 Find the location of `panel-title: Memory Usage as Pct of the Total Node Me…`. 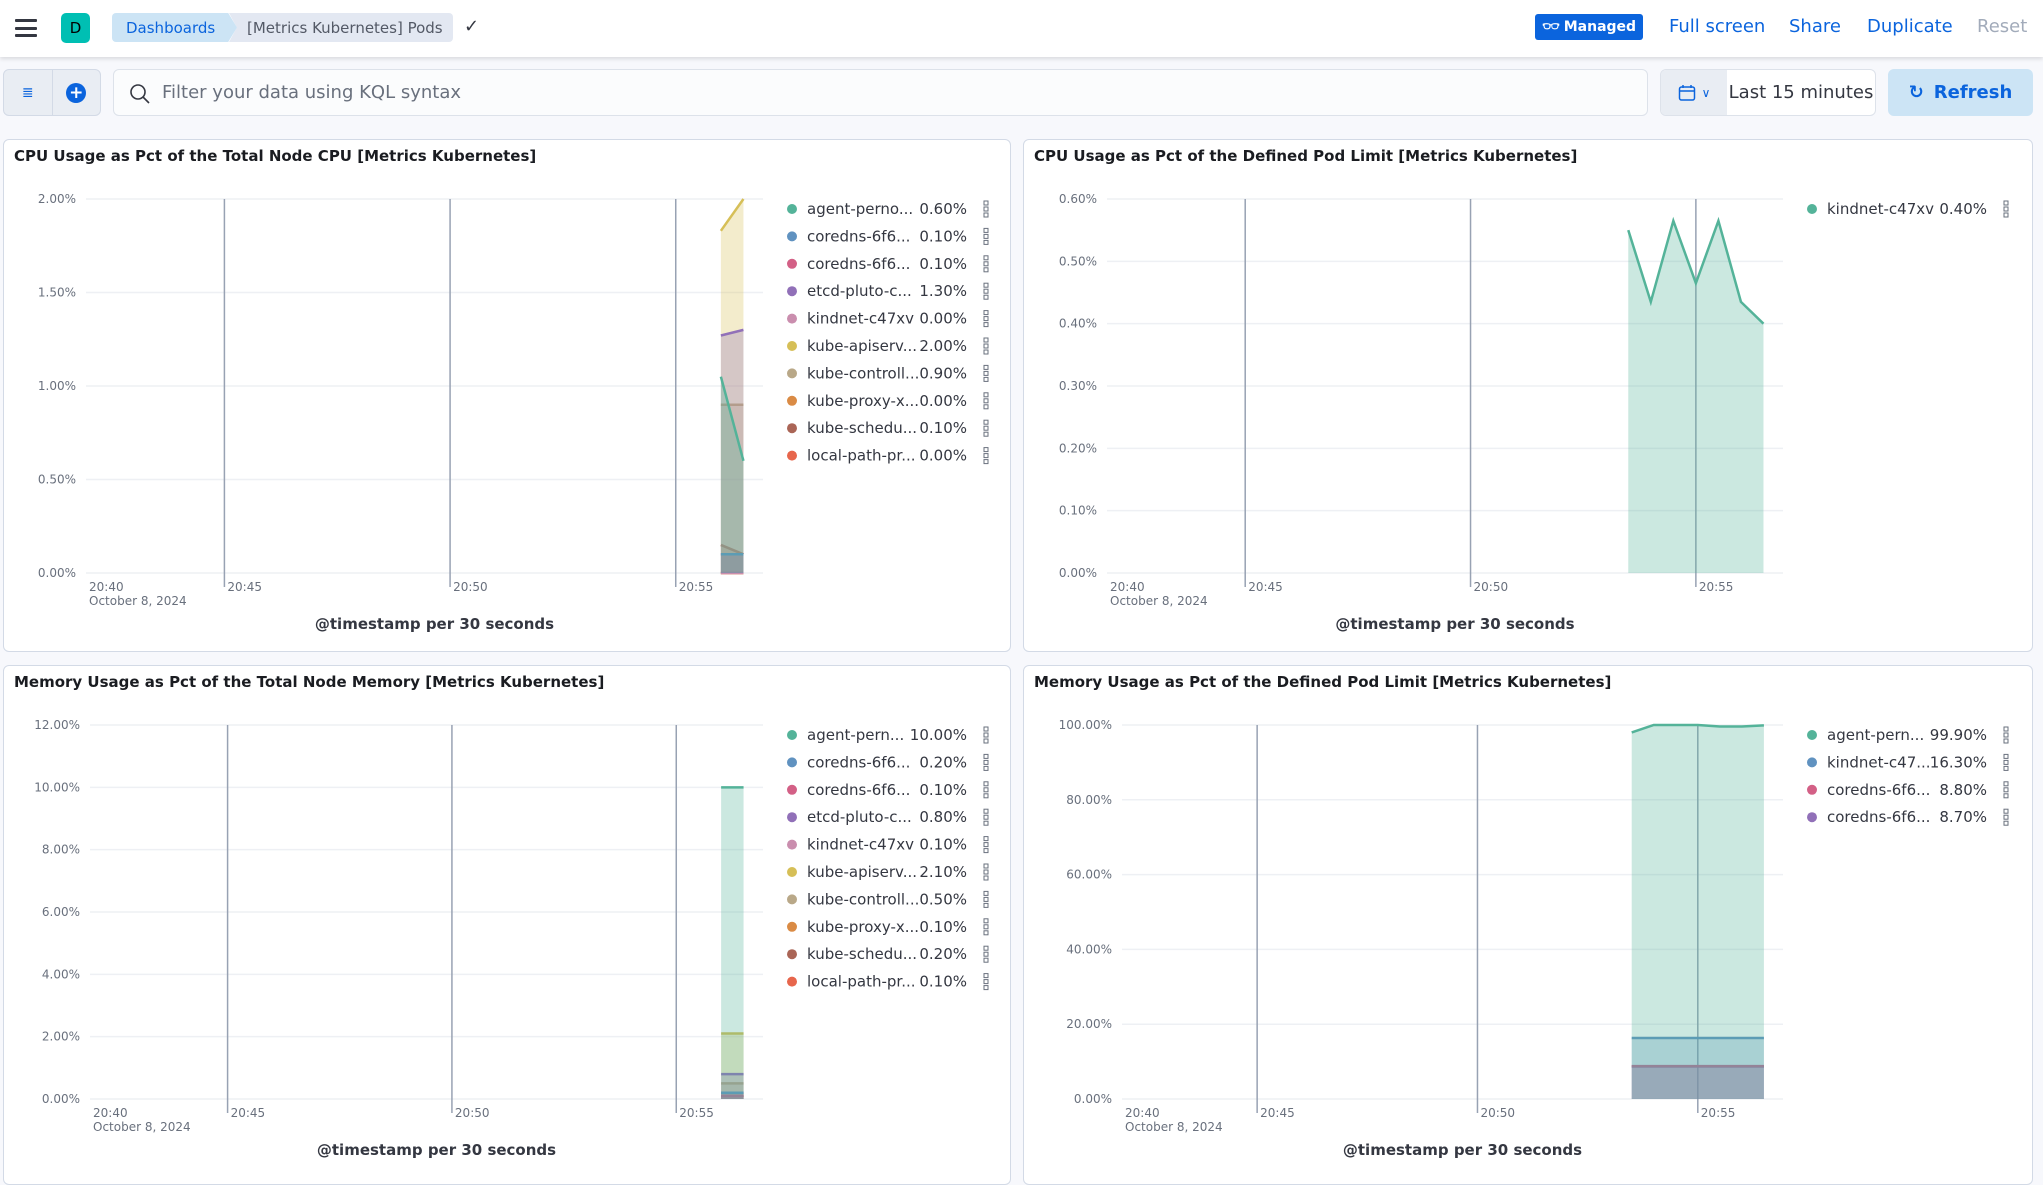

panel-title: Memory Usage as Pct of the Total Node Me… is located at coordinates (309, 682).